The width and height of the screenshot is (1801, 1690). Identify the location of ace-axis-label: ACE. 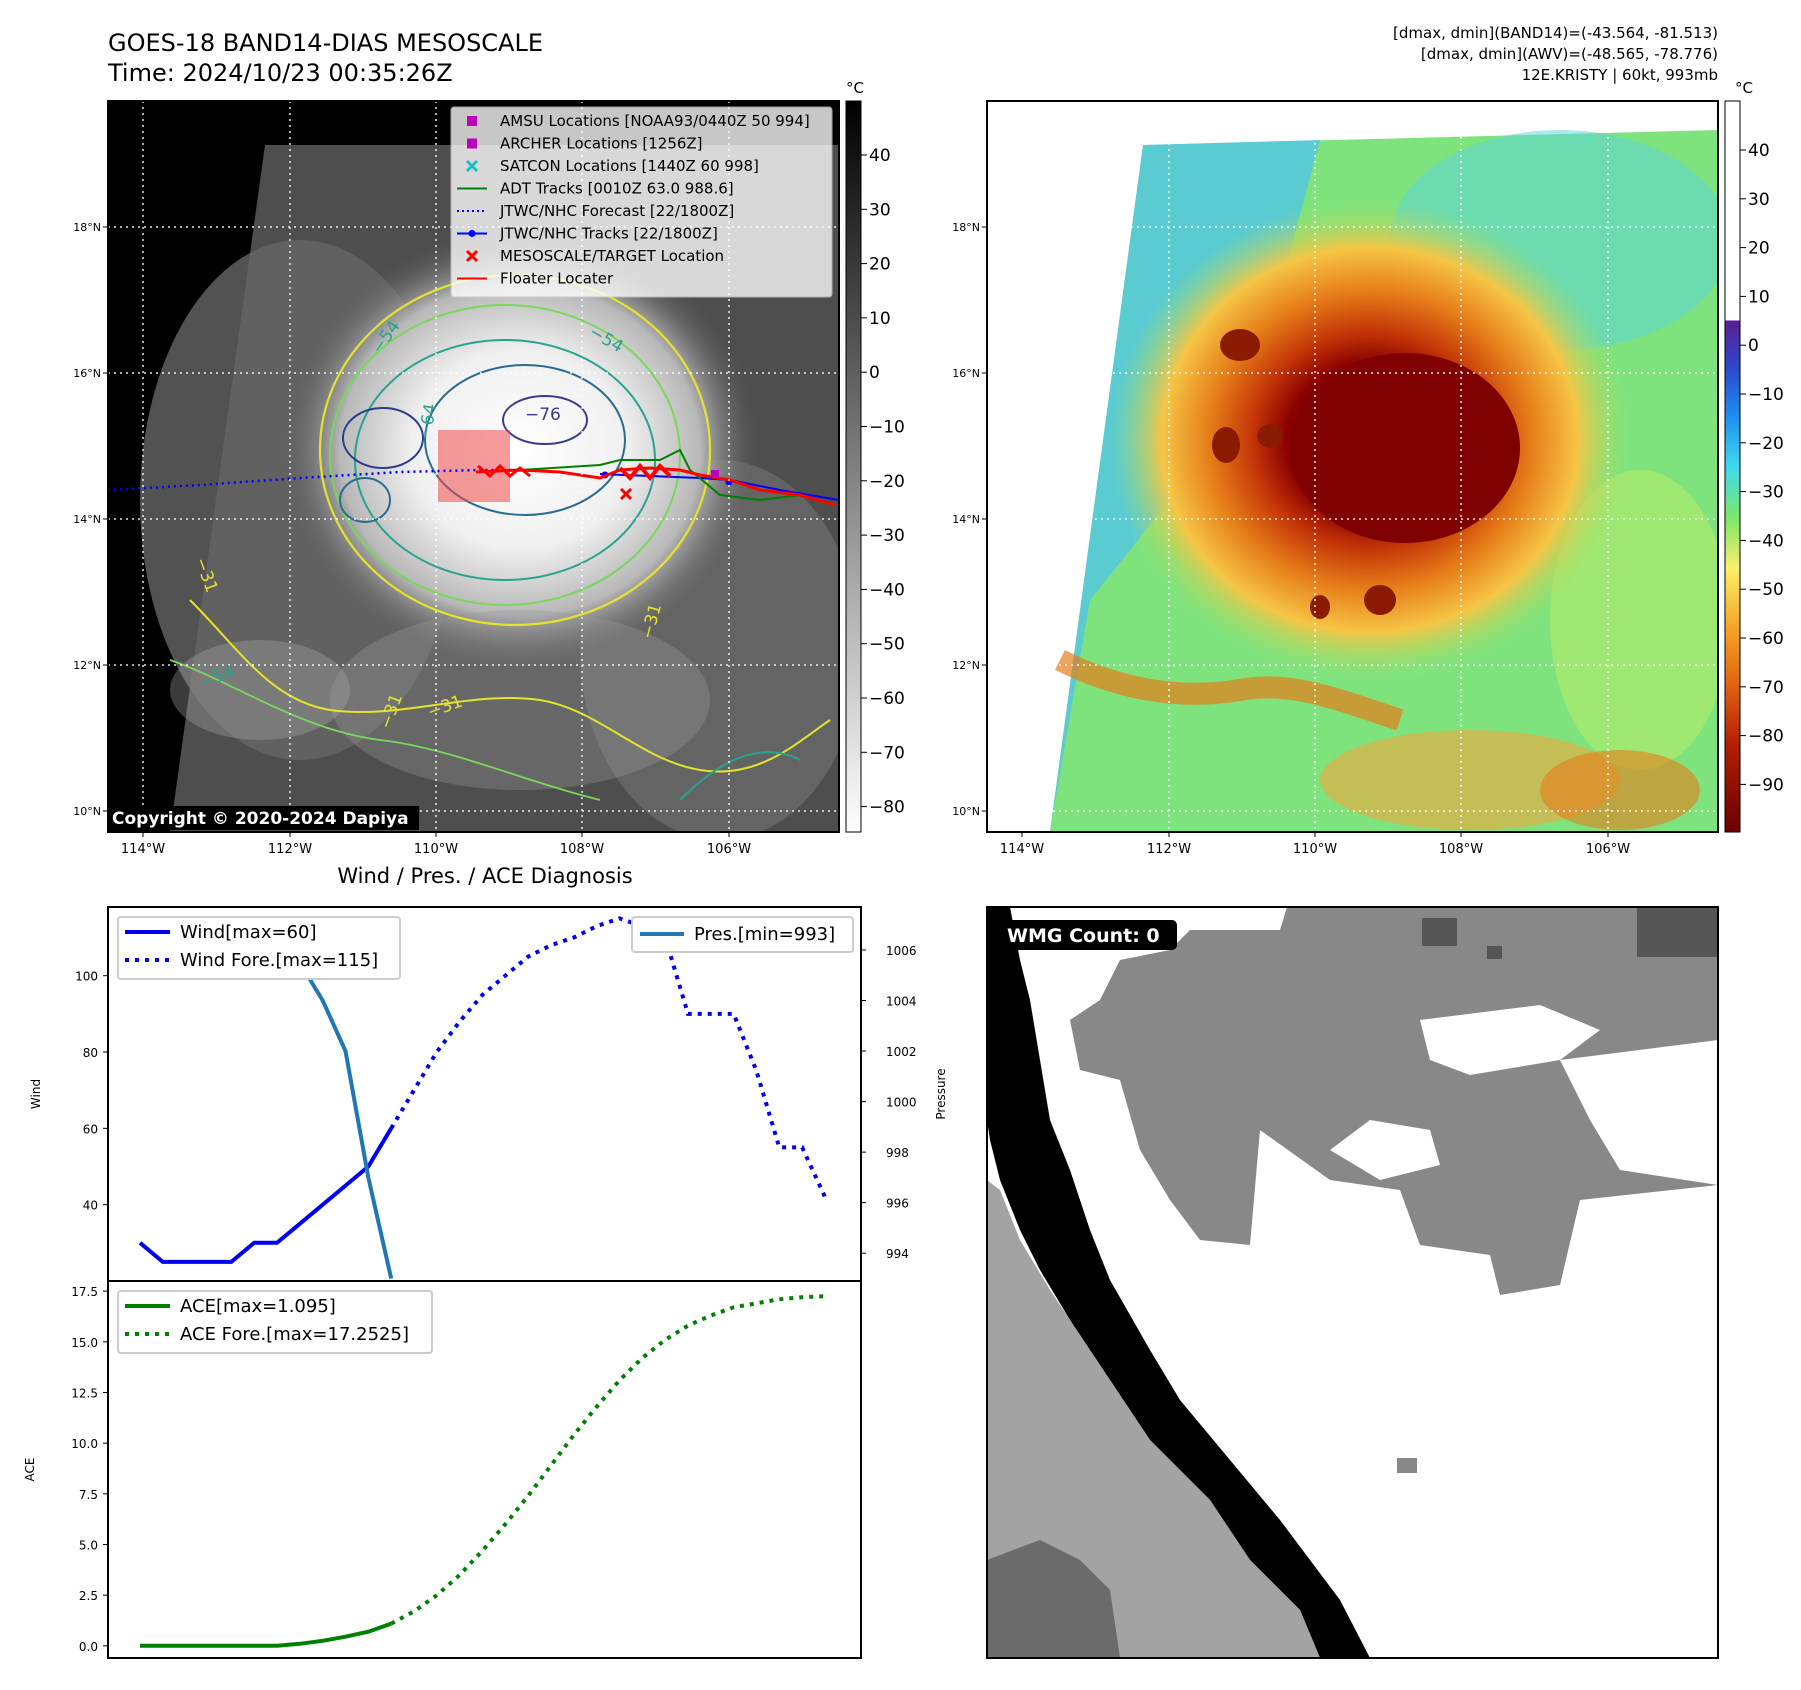
(30, 1470).